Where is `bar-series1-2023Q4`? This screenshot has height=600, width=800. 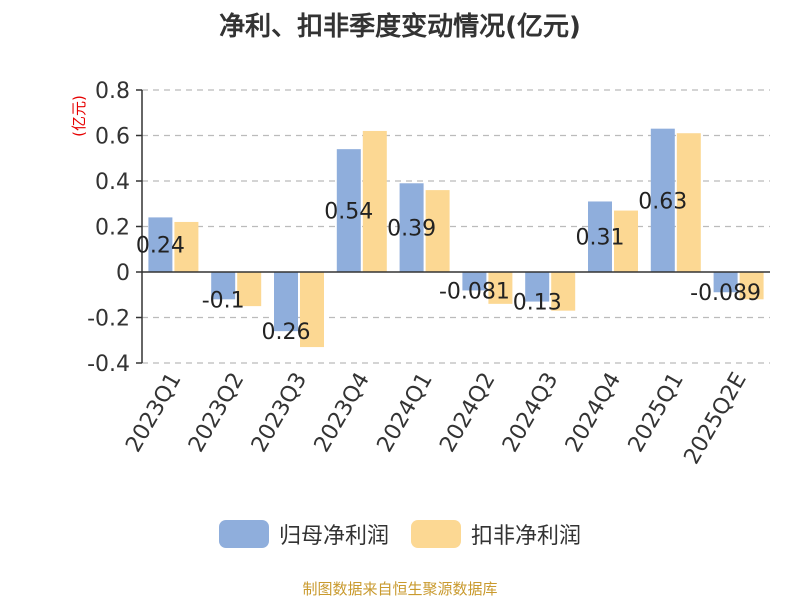 bar-series1-2023Q4 is located at coordinates (348, 210).